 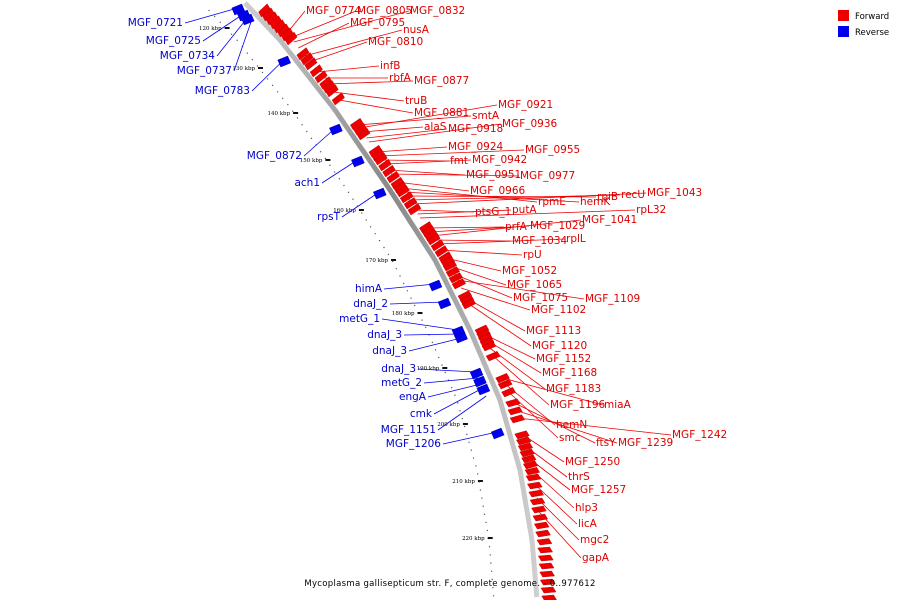 I want to click on forward-gene-label: MGF_0977, so click(x=547, y=176).